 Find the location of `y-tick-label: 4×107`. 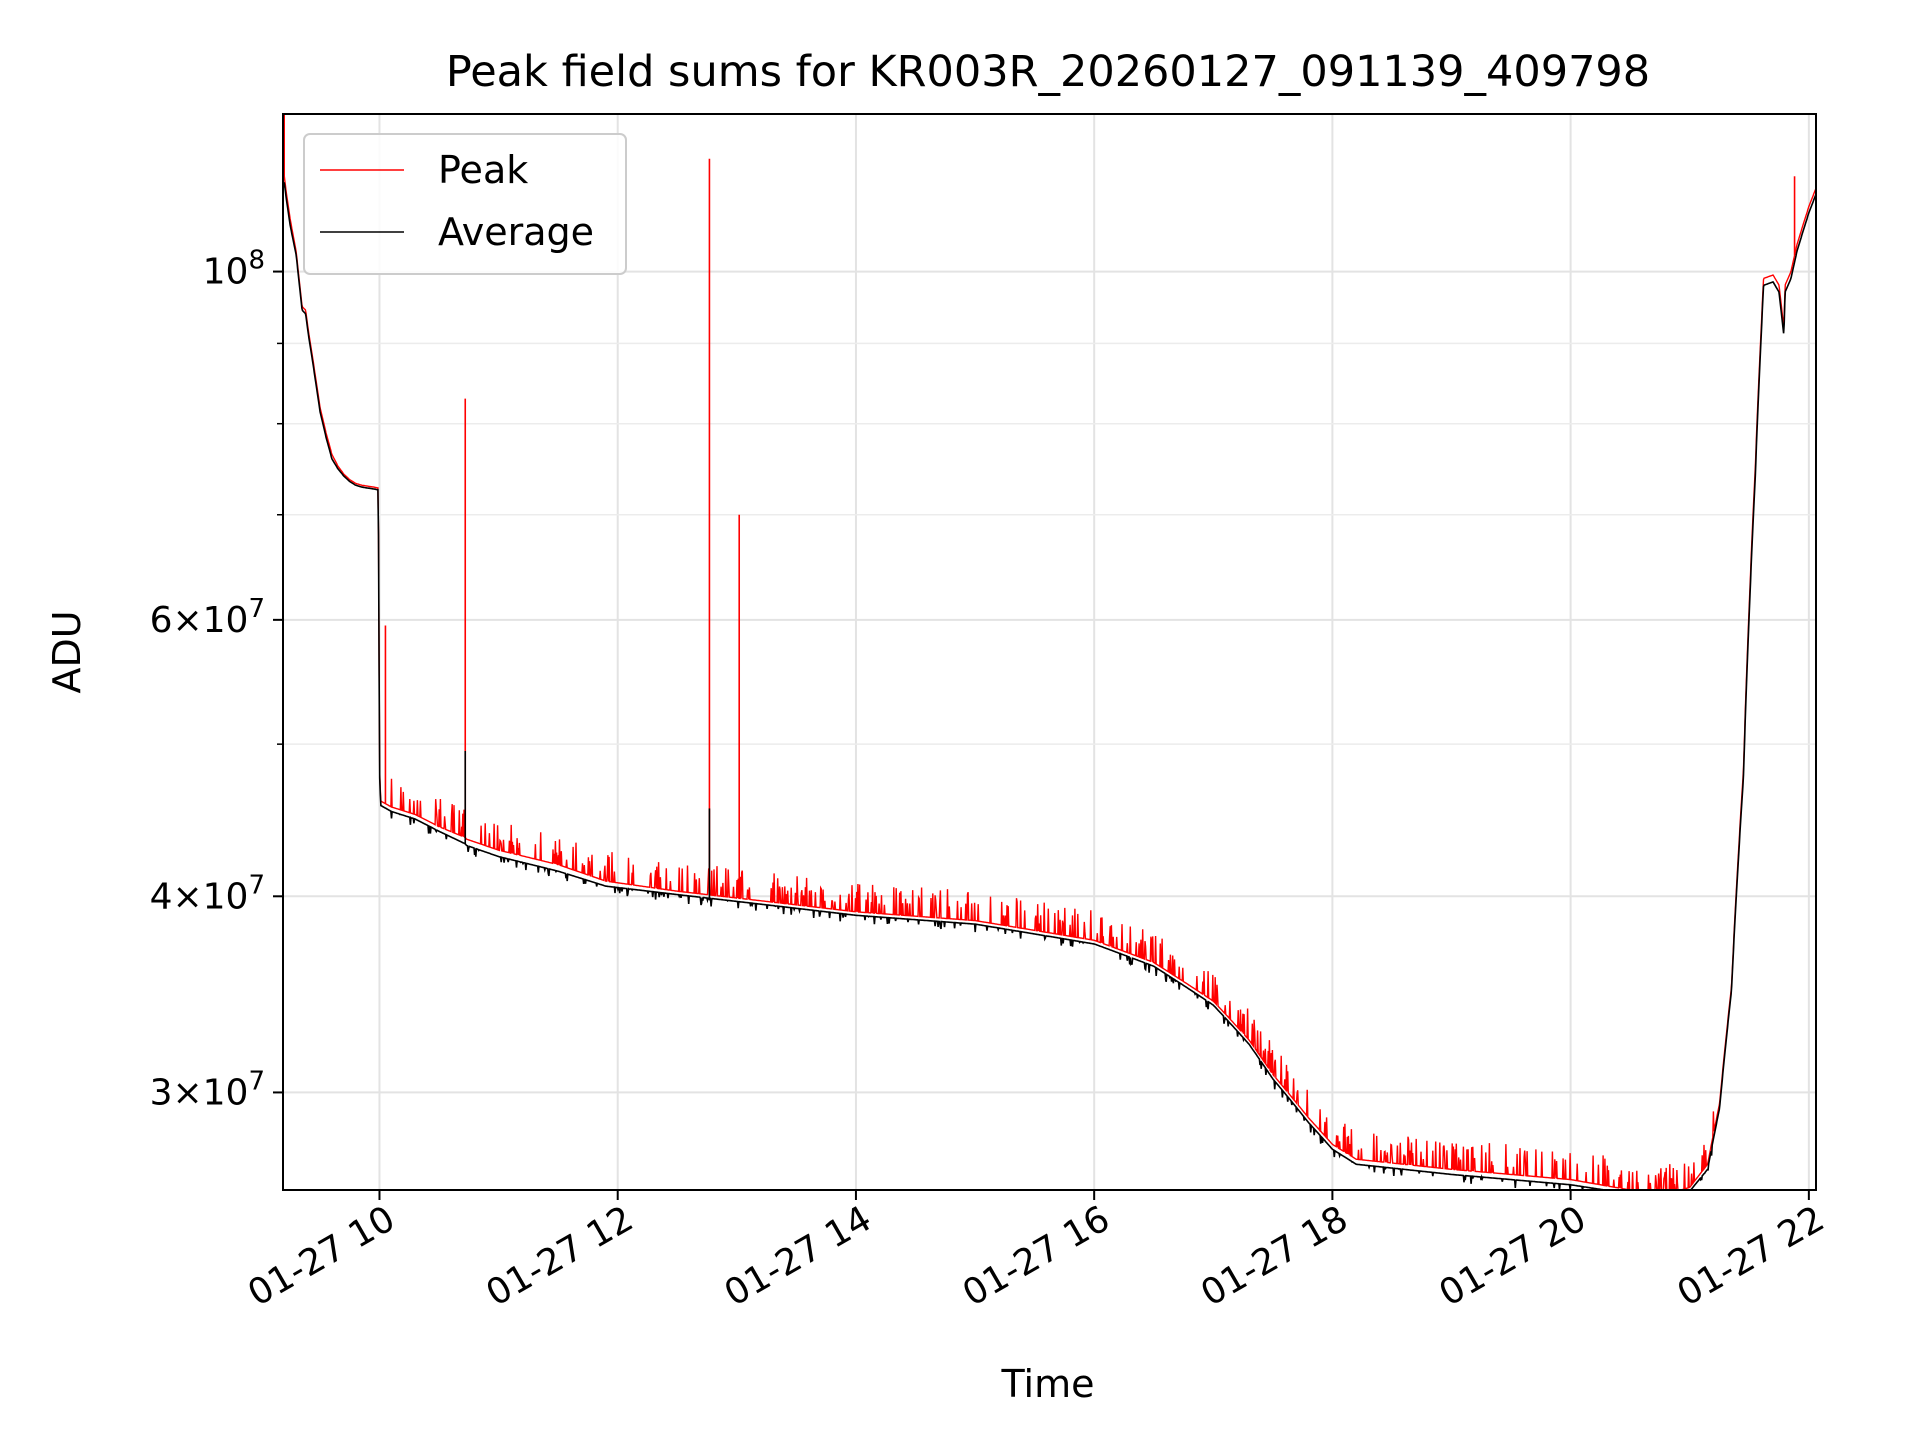

y-tick-label: 4×107 is located at coordinates (207, 893).